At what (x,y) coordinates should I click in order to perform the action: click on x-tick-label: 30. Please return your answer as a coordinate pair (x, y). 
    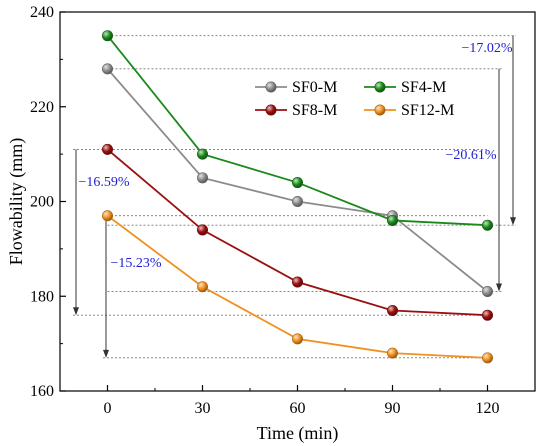
    Looking at the image, I should click on (203, 408).